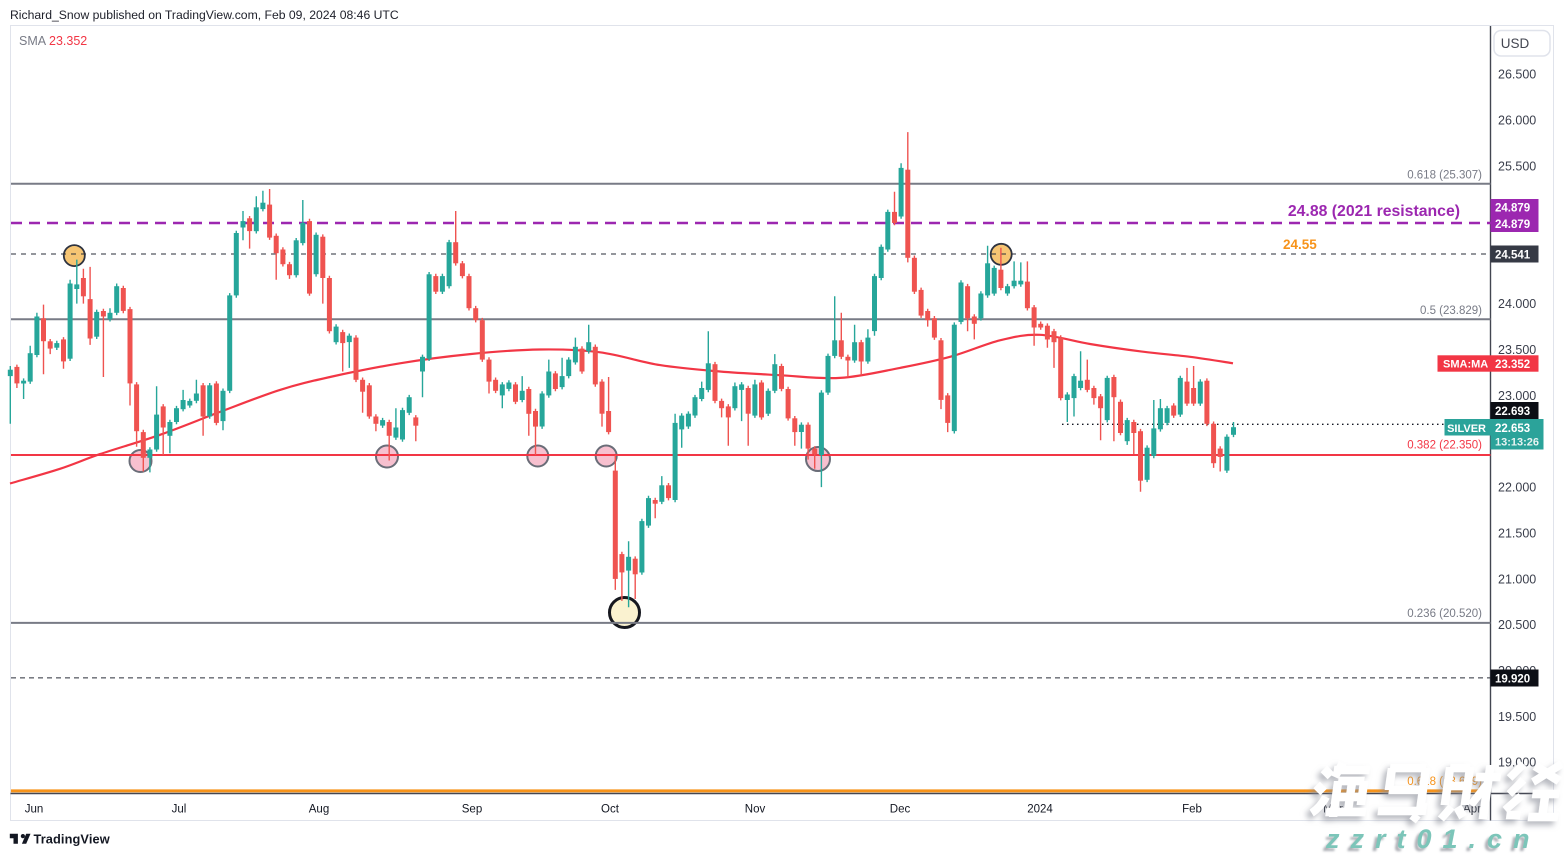  I want to click on svg-text: Oct, so click(610, 810).